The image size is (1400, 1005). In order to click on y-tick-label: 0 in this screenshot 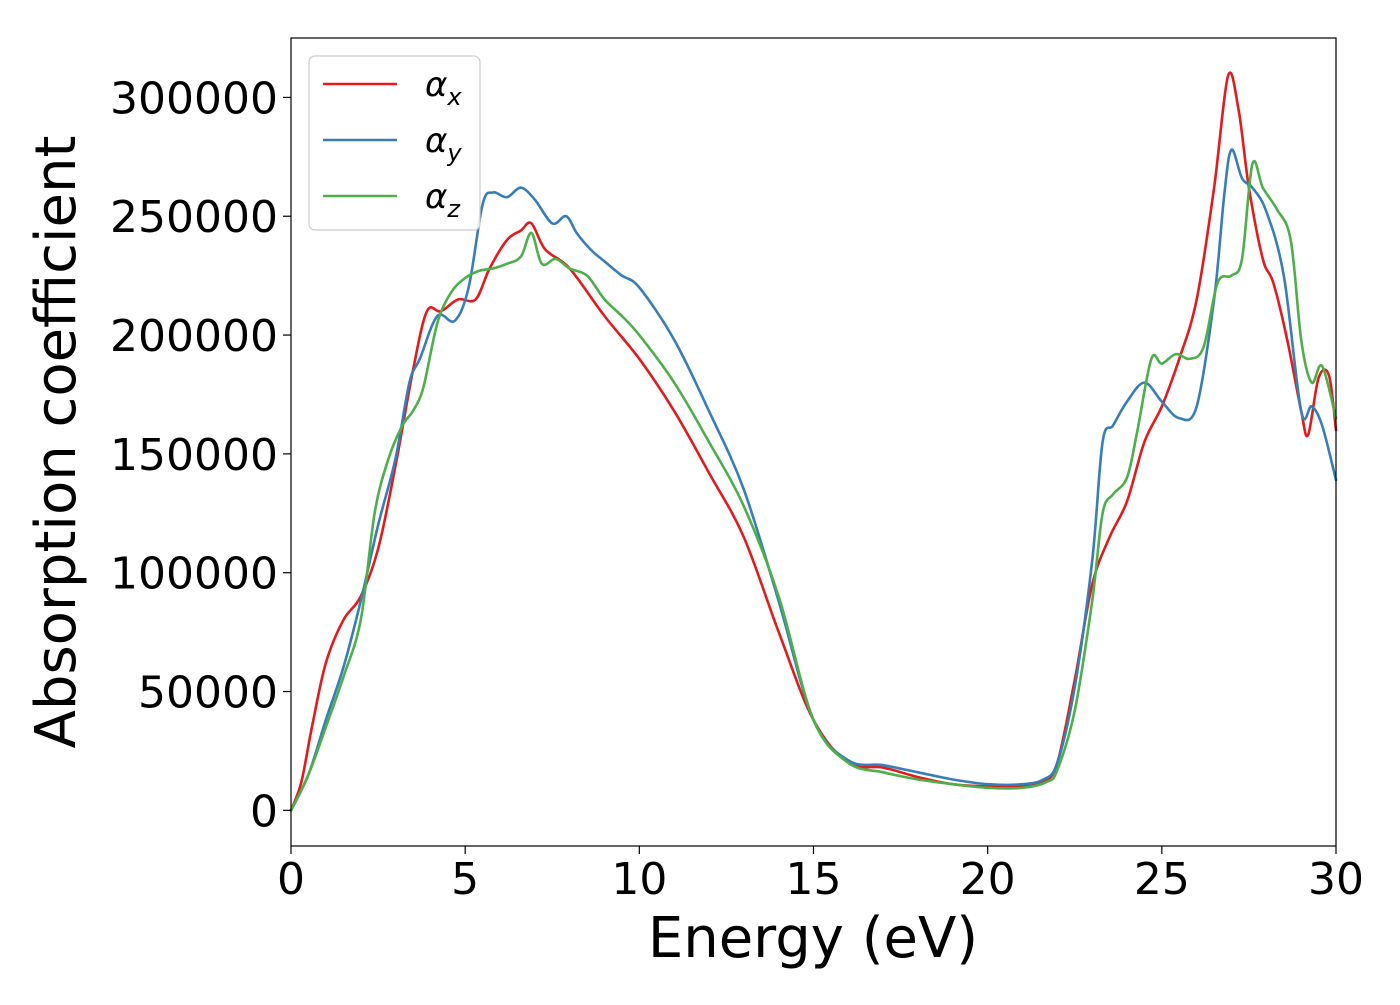, I will do `click(264, 811)`.